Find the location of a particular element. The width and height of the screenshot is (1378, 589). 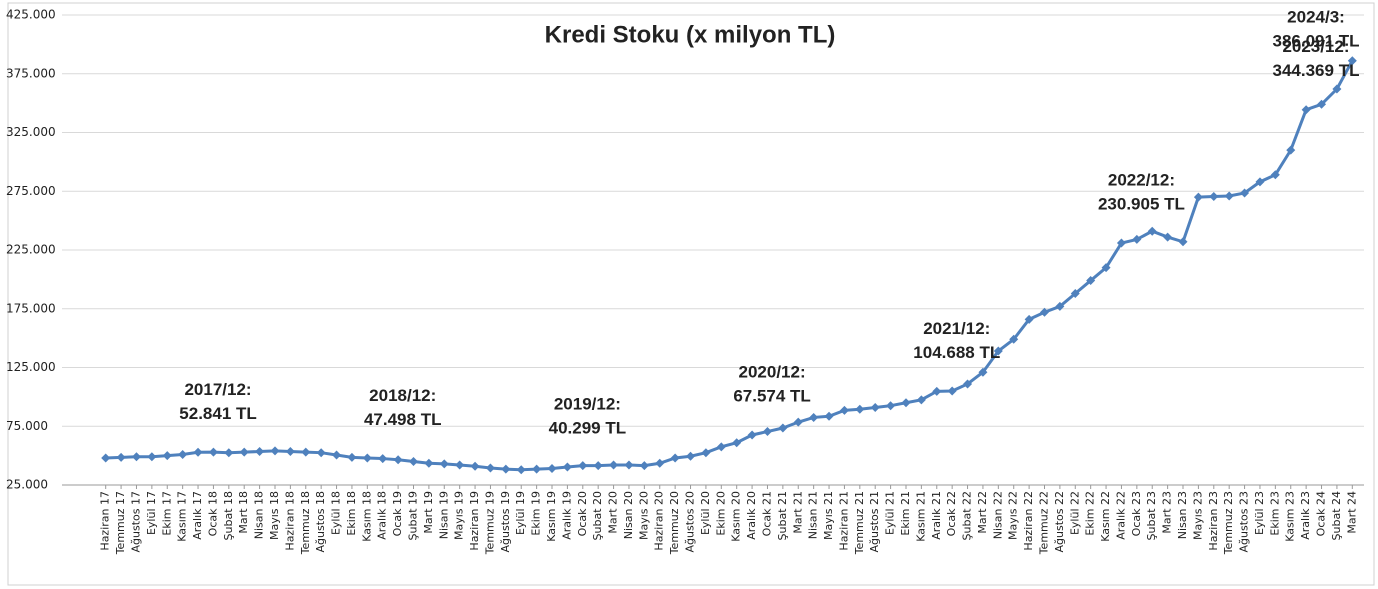

annotation: 2019/12: is located at coordinates (587, 404).